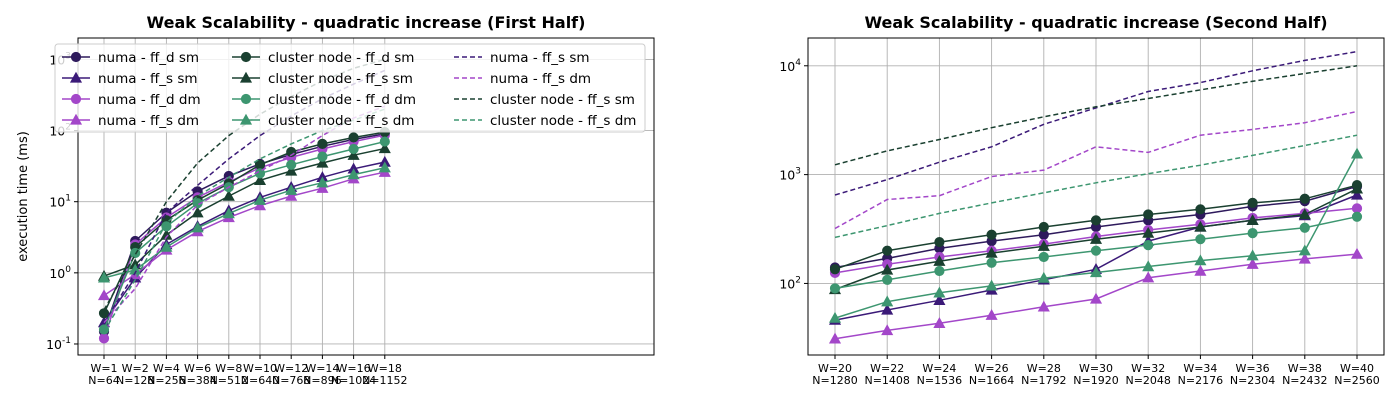  Describe the element at coordinates (197, 380) in the screenshot. I see `x-tick-label: N=384` at that location.